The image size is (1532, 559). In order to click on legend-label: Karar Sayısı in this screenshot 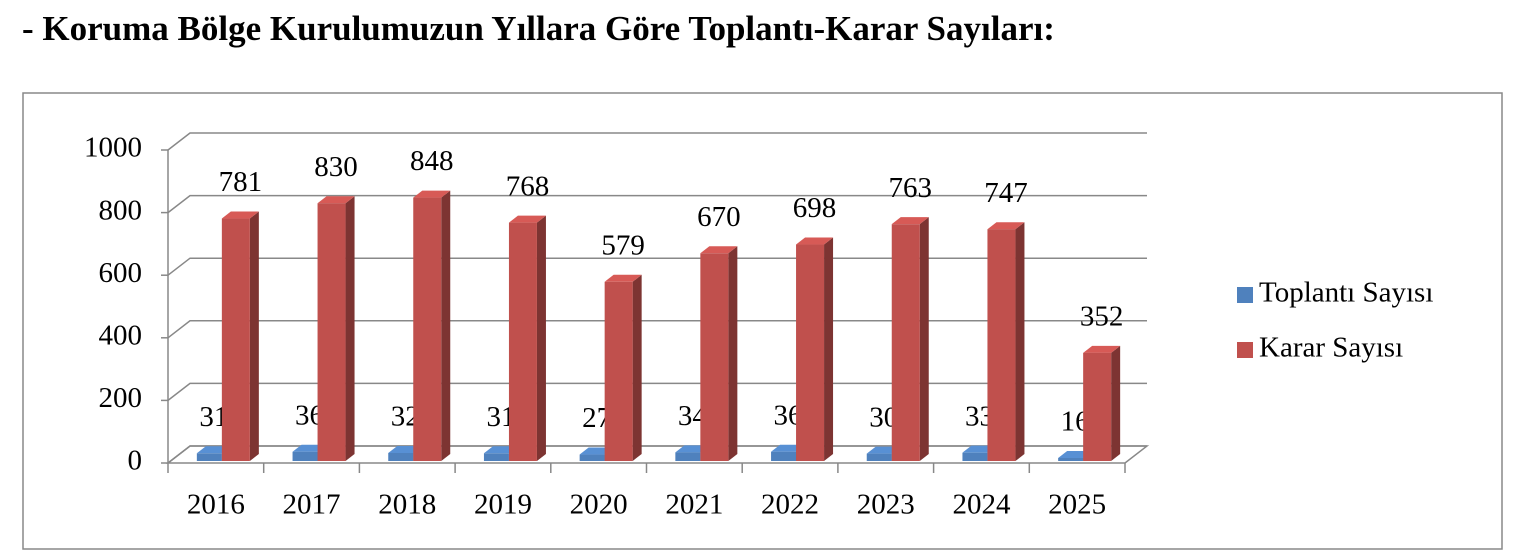, I will do `click(1331, 348)`.